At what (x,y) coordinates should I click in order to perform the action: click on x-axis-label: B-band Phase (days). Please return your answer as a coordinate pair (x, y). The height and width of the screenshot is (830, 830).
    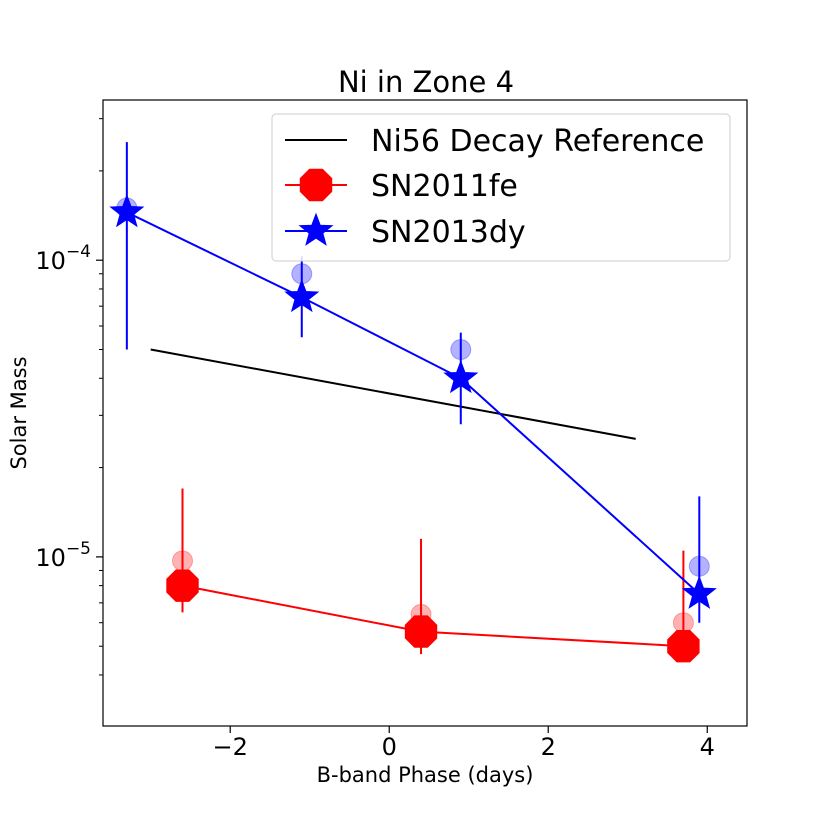
    Looking at the image, I should click on (425, 775).